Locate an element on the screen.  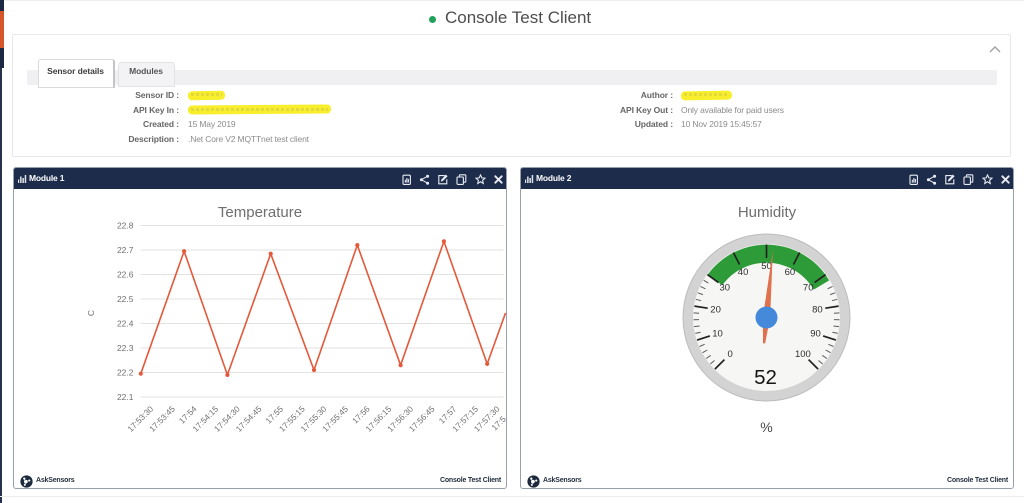
svg-text: 60 is located at coordinates (790, 272).